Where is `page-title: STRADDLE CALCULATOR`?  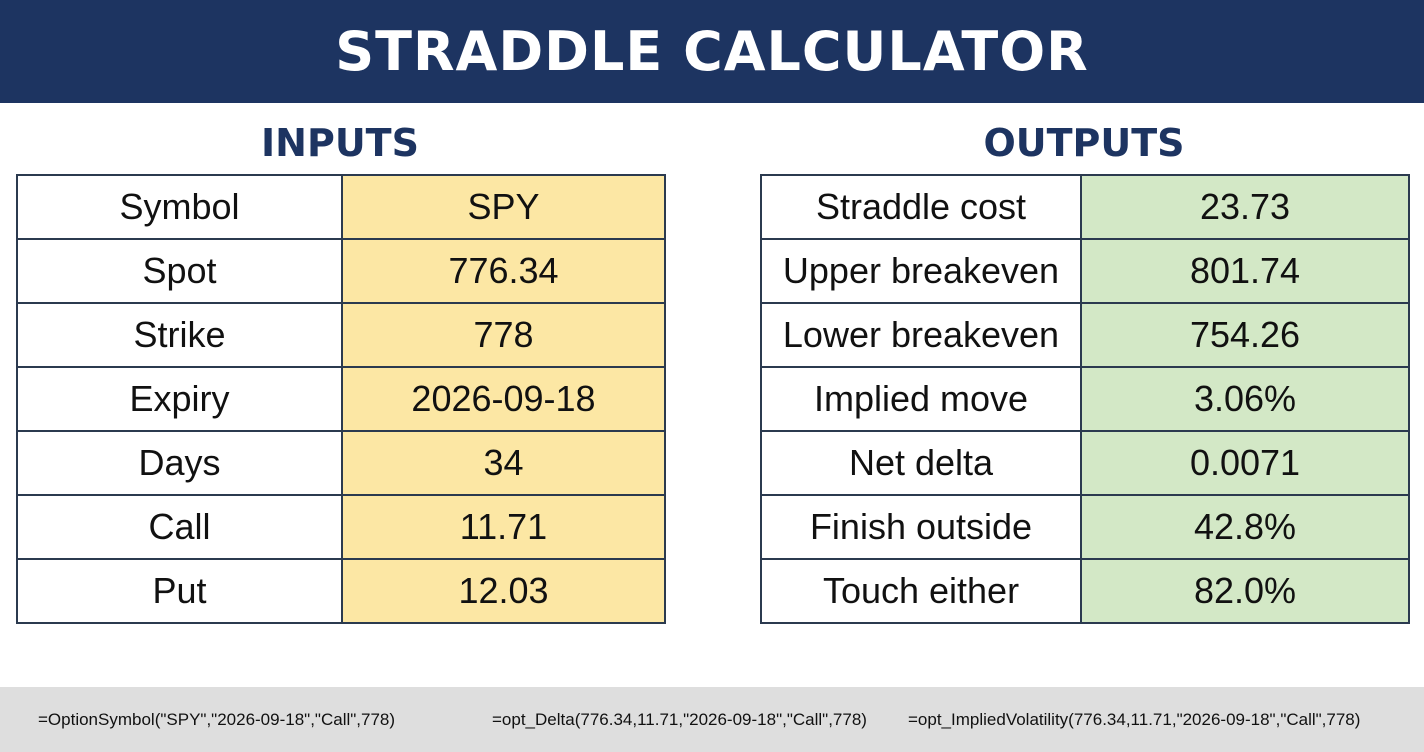
page-title: STRADDLE CALCULATOR is located at coordinates (712, 51).